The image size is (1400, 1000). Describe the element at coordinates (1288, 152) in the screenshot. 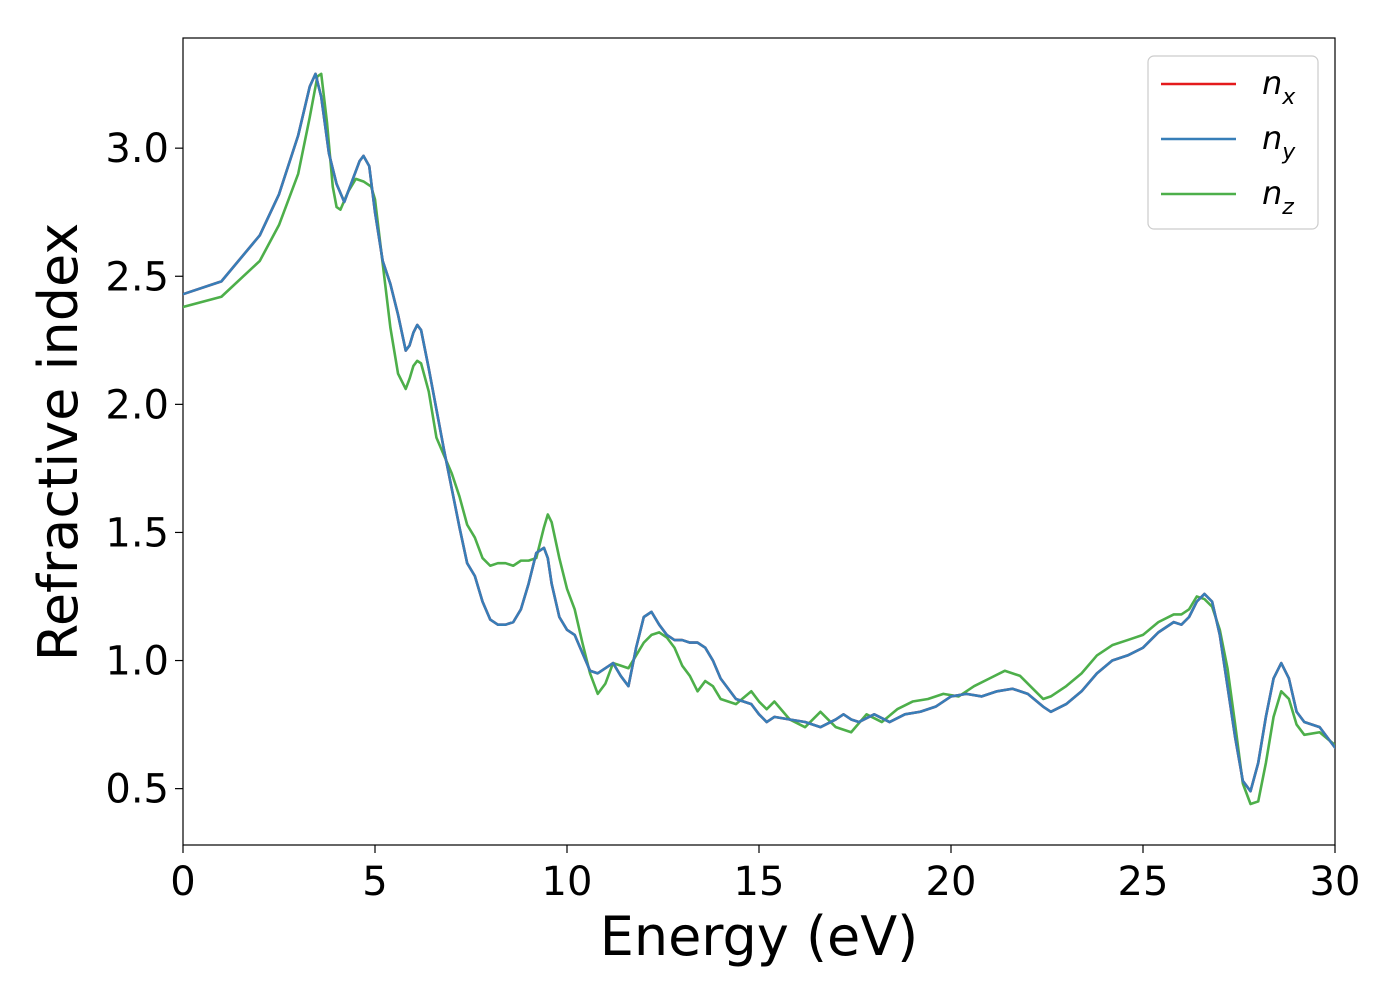

I see `legend-label-subscript: y` at that location.